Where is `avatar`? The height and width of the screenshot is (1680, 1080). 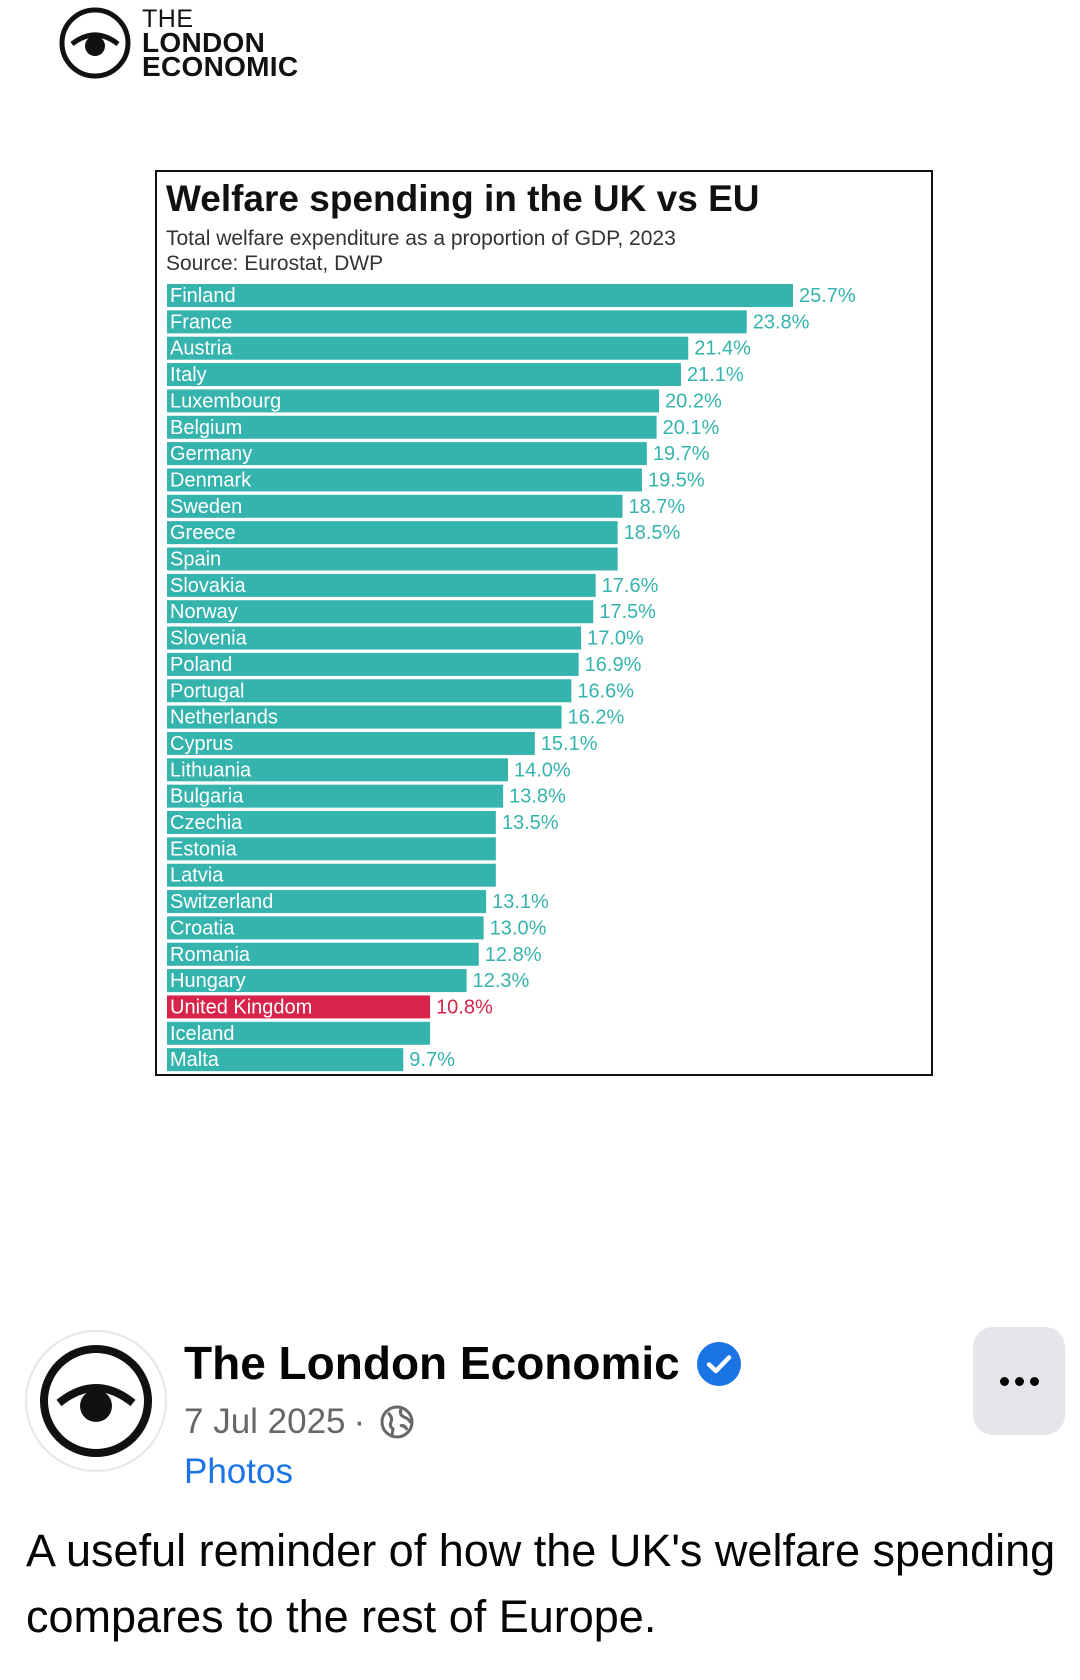
avatar is located at coordinates (96, 1401).